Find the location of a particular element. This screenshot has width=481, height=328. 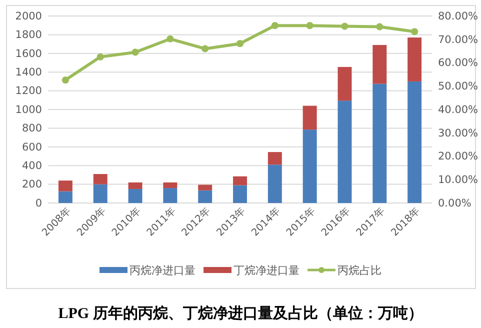

y2-tick-label: 20.00% is located at coordinates (458, 156).